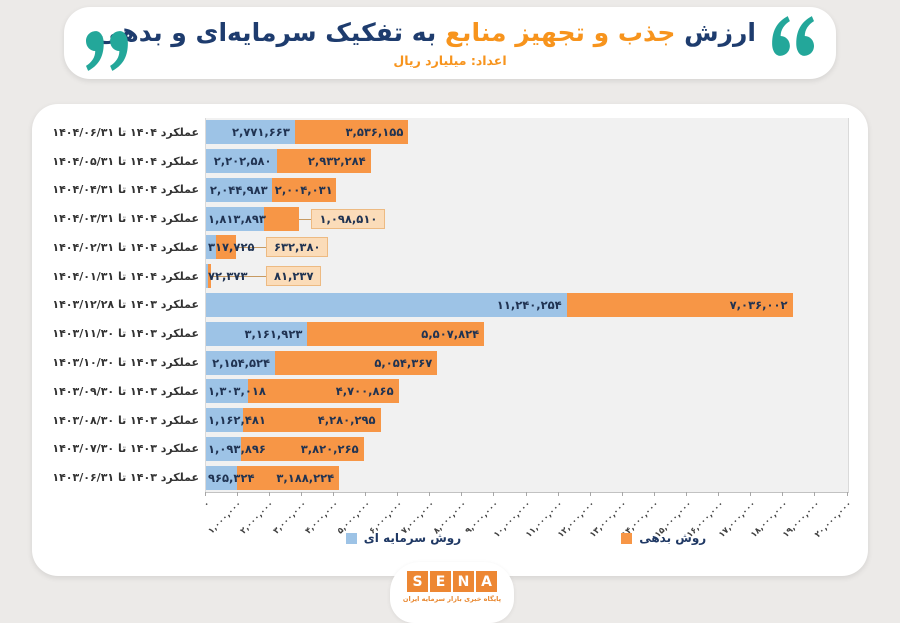 This screenshot has width=900, height=623. What do you see at coordinates (125, 247) in the screenshot?
I see `category-label: عملکرد ۱۴۰۴ تا ۱۴۰۴/۰۲/۳۱` at bounding box center [125, 247].